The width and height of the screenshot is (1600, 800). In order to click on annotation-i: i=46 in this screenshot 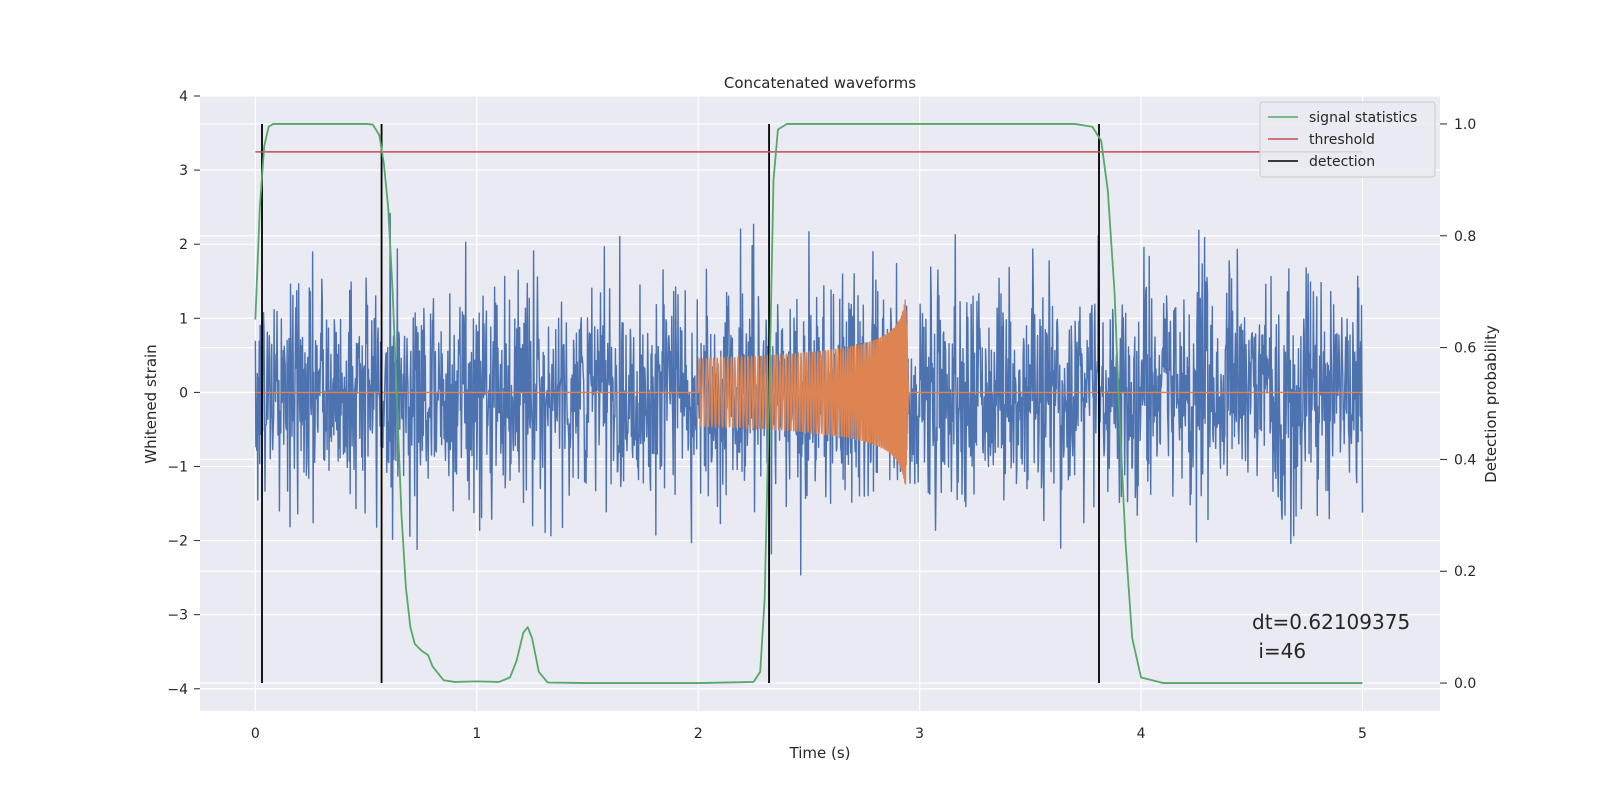, I will do `click(1279, 651)`.